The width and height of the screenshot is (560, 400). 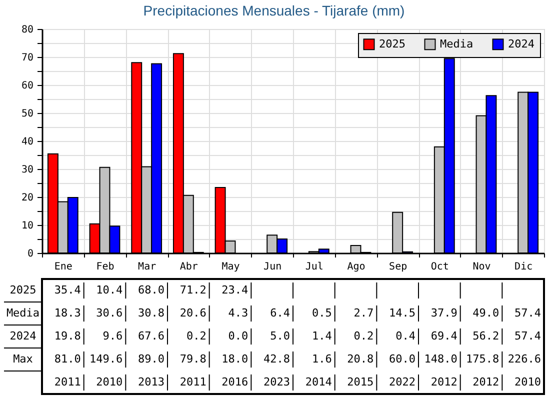 I want to click on legend-label: Media, so click(x=457, y=43).